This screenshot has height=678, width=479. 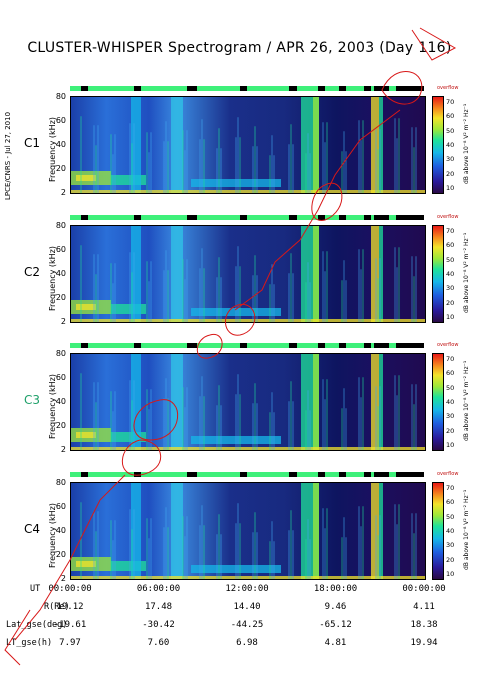 What do you see at coordinates (158, 607) in the screenshot?
I see `ephemeris-value: 17.48` at bounding box center [158, 607].